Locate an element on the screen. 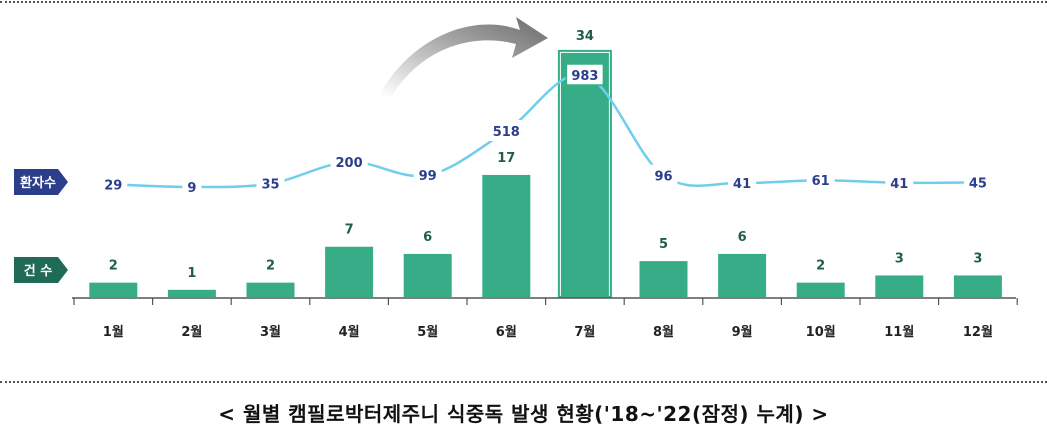  line-value-label: 200 is located at coordinates (349, 163).